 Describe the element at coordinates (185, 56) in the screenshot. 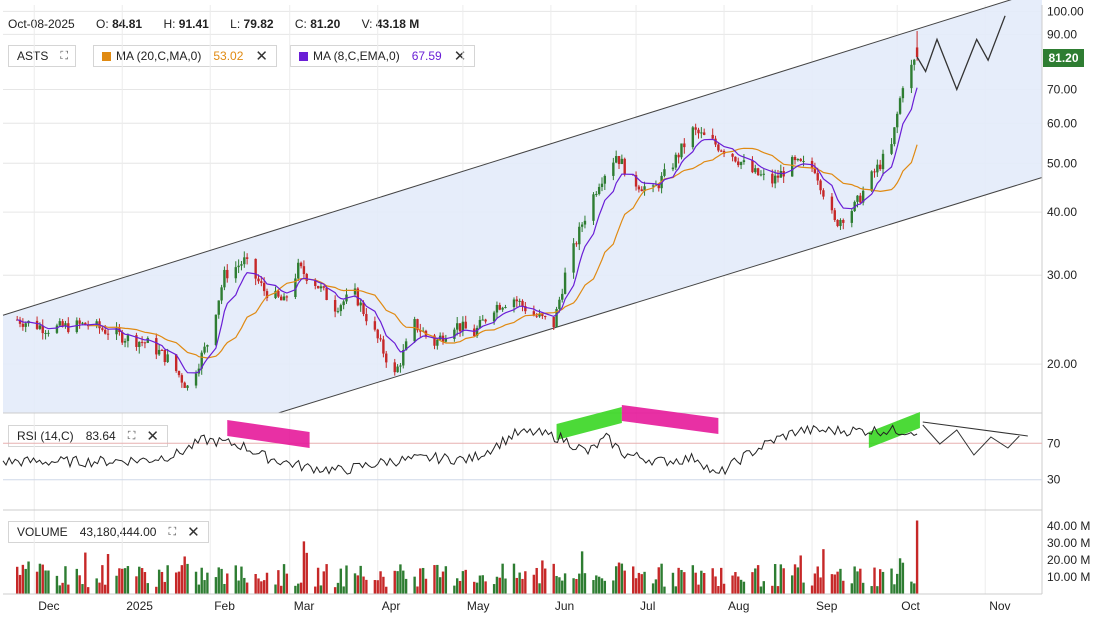

I see `ma20-chip: MA (20,C,MA,0) 53.02 ✕` at that location.